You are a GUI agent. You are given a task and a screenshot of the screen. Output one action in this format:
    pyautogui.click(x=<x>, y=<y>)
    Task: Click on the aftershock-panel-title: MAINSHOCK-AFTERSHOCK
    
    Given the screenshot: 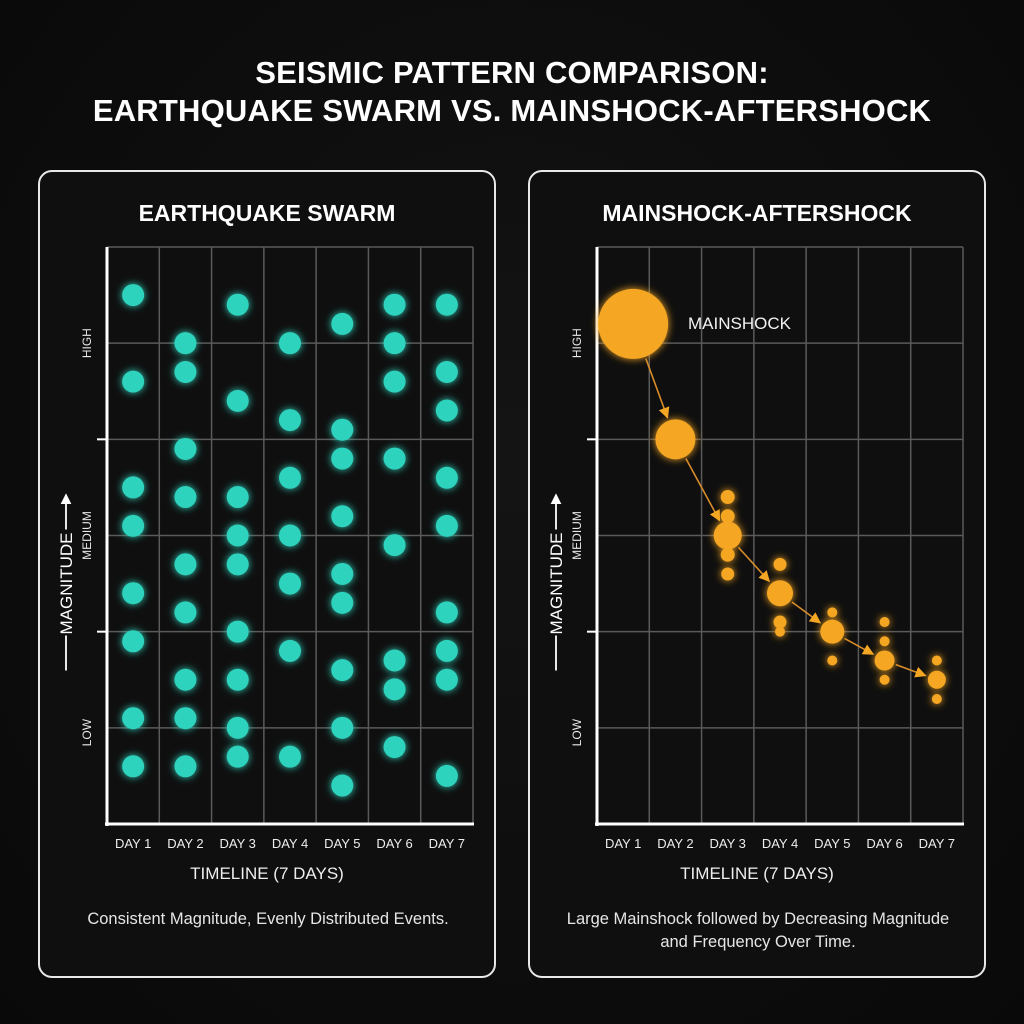 What is the action you would take?
    pyautogui.click(x=757, y=213)
    